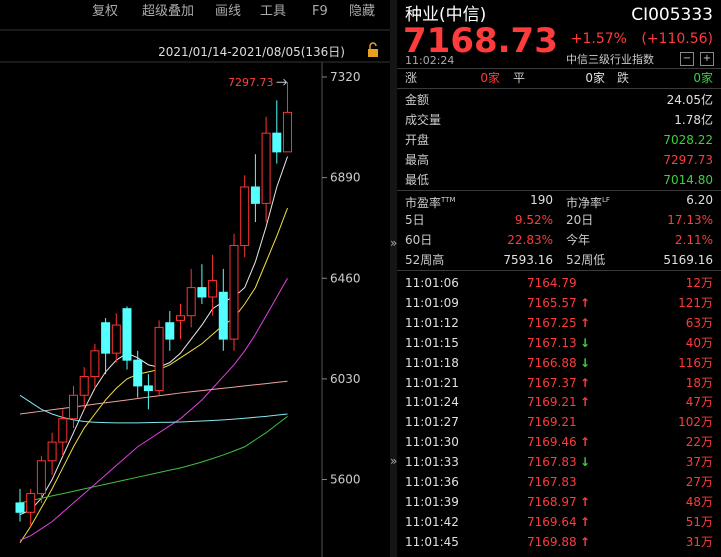  Describe the element at coordinates (695, 362) in the screenshot. I see `tick-volume: 116万` at that location.